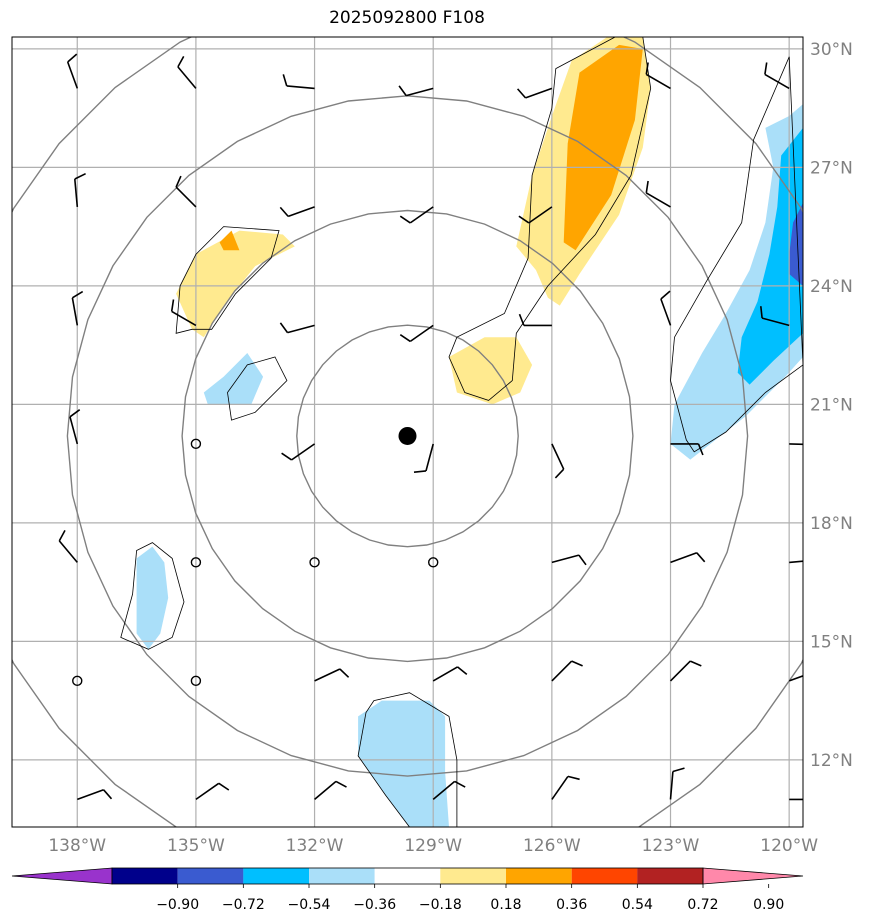  What do you see at coordinates (433, 846) in the screenshot?
I see `longitude-labels: 138°W 135°W 132°W 129°W 126°W 123°W 120°W` at bounding box center [433, 846].